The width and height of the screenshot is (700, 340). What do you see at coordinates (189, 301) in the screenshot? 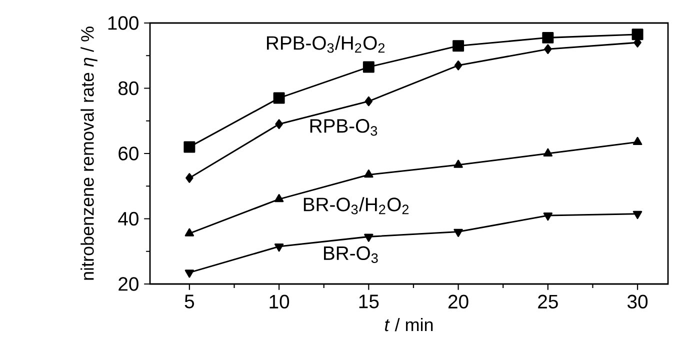
I see `x-tick-label: 5` at bounding box center [189, 301].